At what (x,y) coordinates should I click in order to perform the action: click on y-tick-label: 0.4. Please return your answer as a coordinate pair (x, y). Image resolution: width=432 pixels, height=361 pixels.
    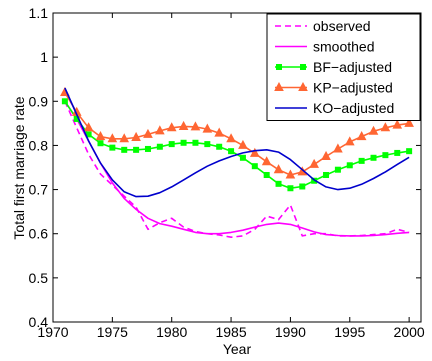
    Looking at the image, I should click on (39, 322).